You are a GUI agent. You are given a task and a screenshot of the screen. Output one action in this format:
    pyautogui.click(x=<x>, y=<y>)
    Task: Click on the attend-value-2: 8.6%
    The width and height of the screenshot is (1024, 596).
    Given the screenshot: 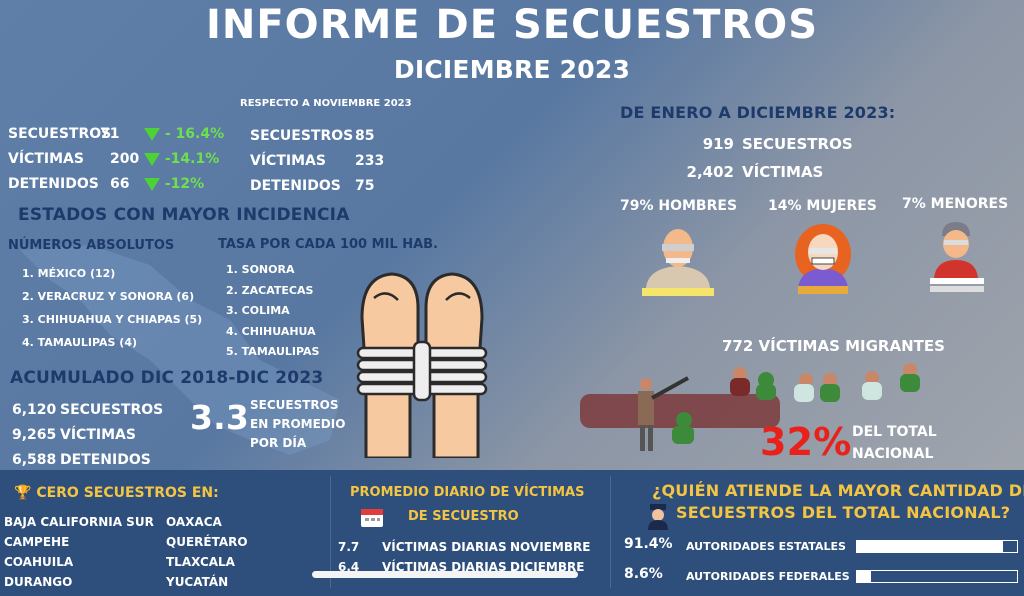 What is the action you would take?
    pyautogui.click(x=643, y=574)
    